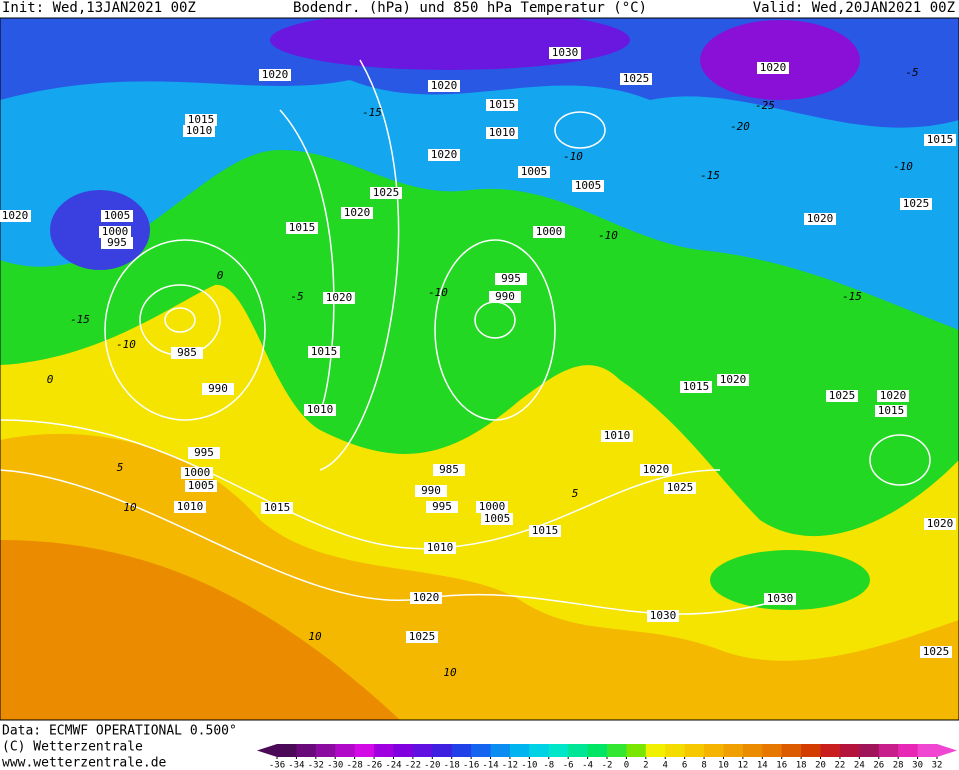  Describe the element at coordinates (742, 765) in the screenshot. I see `colorbar-tick-label: 12` at that location.